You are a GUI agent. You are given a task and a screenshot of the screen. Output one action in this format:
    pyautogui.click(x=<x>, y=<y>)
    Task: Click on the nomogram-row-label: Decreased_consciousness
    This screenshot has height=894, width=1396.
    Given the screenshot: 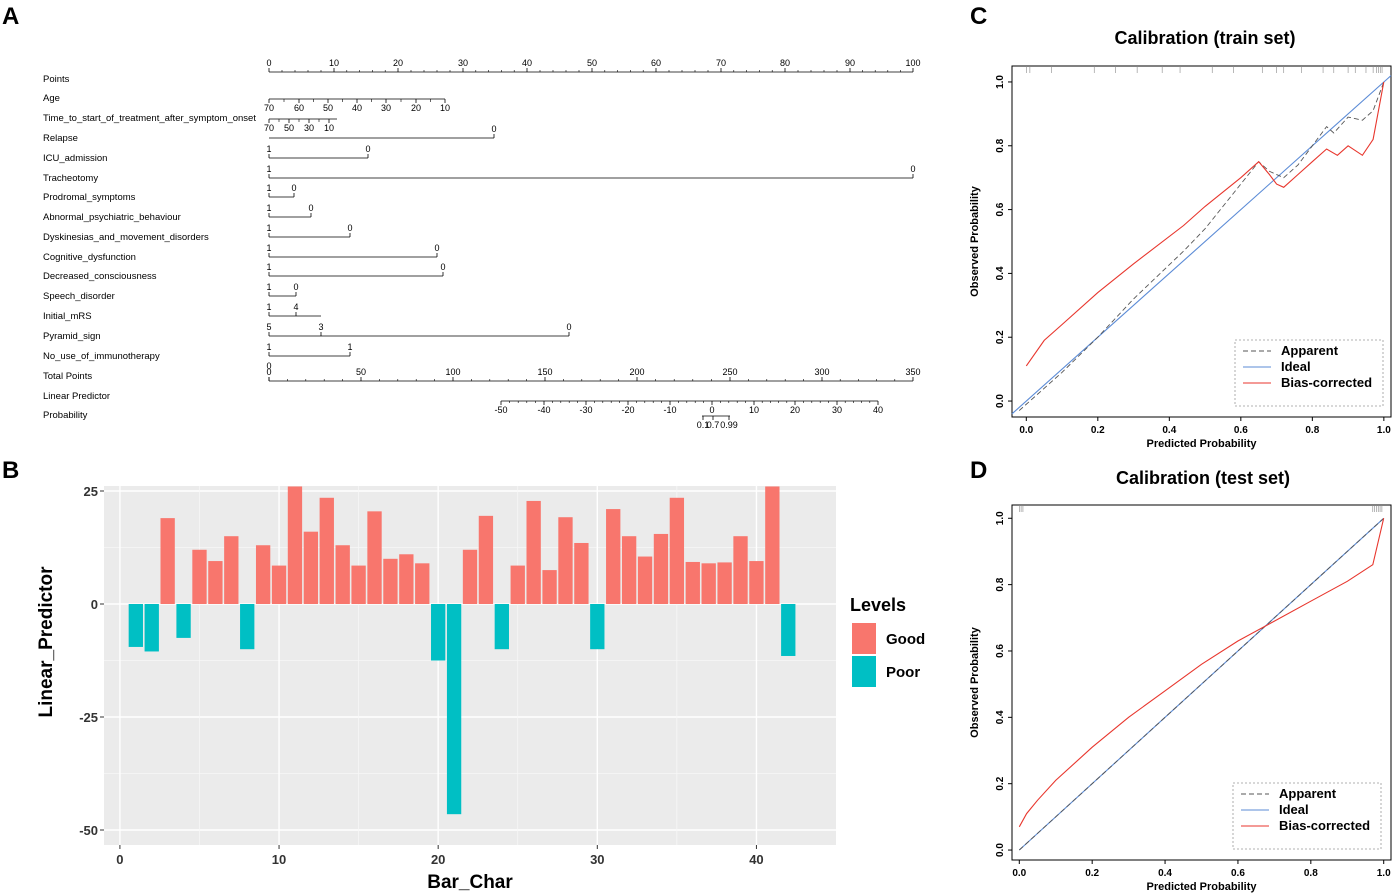 What is the action you would take?
    pyautogui.click(x=100, y=276)
    